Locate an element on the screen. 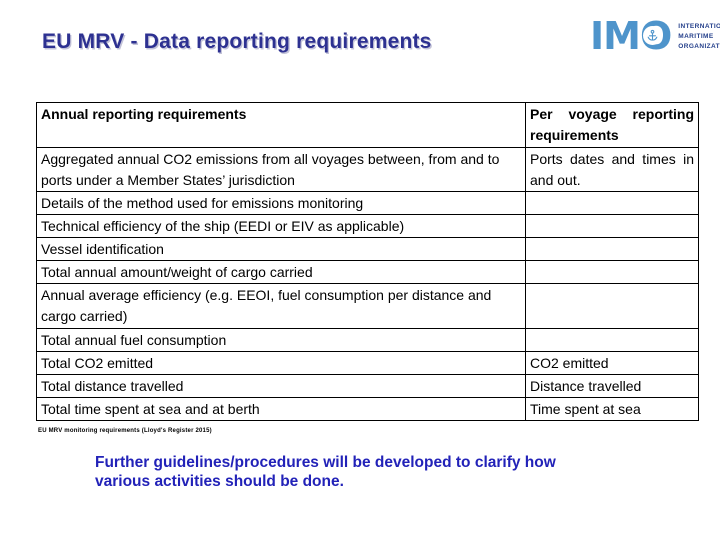  imo-logo: IMO INTERNATIONAL MARITIME ORGANIZATION is located at coordinates (655, 36).